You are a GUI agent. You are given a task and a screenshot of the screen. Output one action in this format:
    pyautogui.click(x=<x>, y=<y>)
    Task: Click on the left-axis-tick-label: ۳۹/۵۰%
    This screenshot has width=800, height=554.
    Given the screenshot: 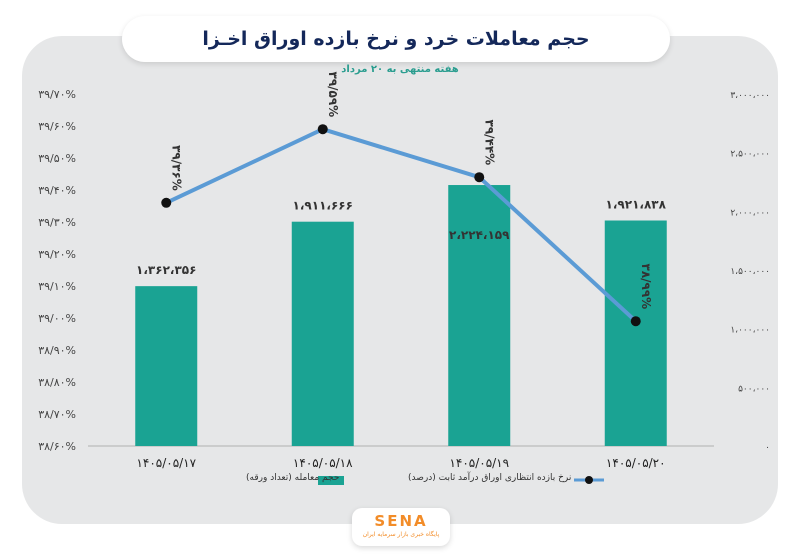 What is the action you would take?
    pyautogui.click(x=57, y=158)
    